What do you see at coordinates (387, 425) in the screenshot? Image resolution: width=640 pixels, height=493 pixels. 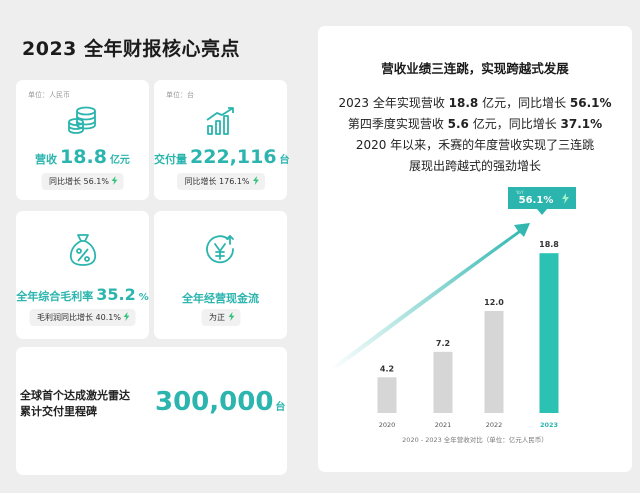 I see `x-tick-label-2020: 2020` at bounding box center [387, 425].